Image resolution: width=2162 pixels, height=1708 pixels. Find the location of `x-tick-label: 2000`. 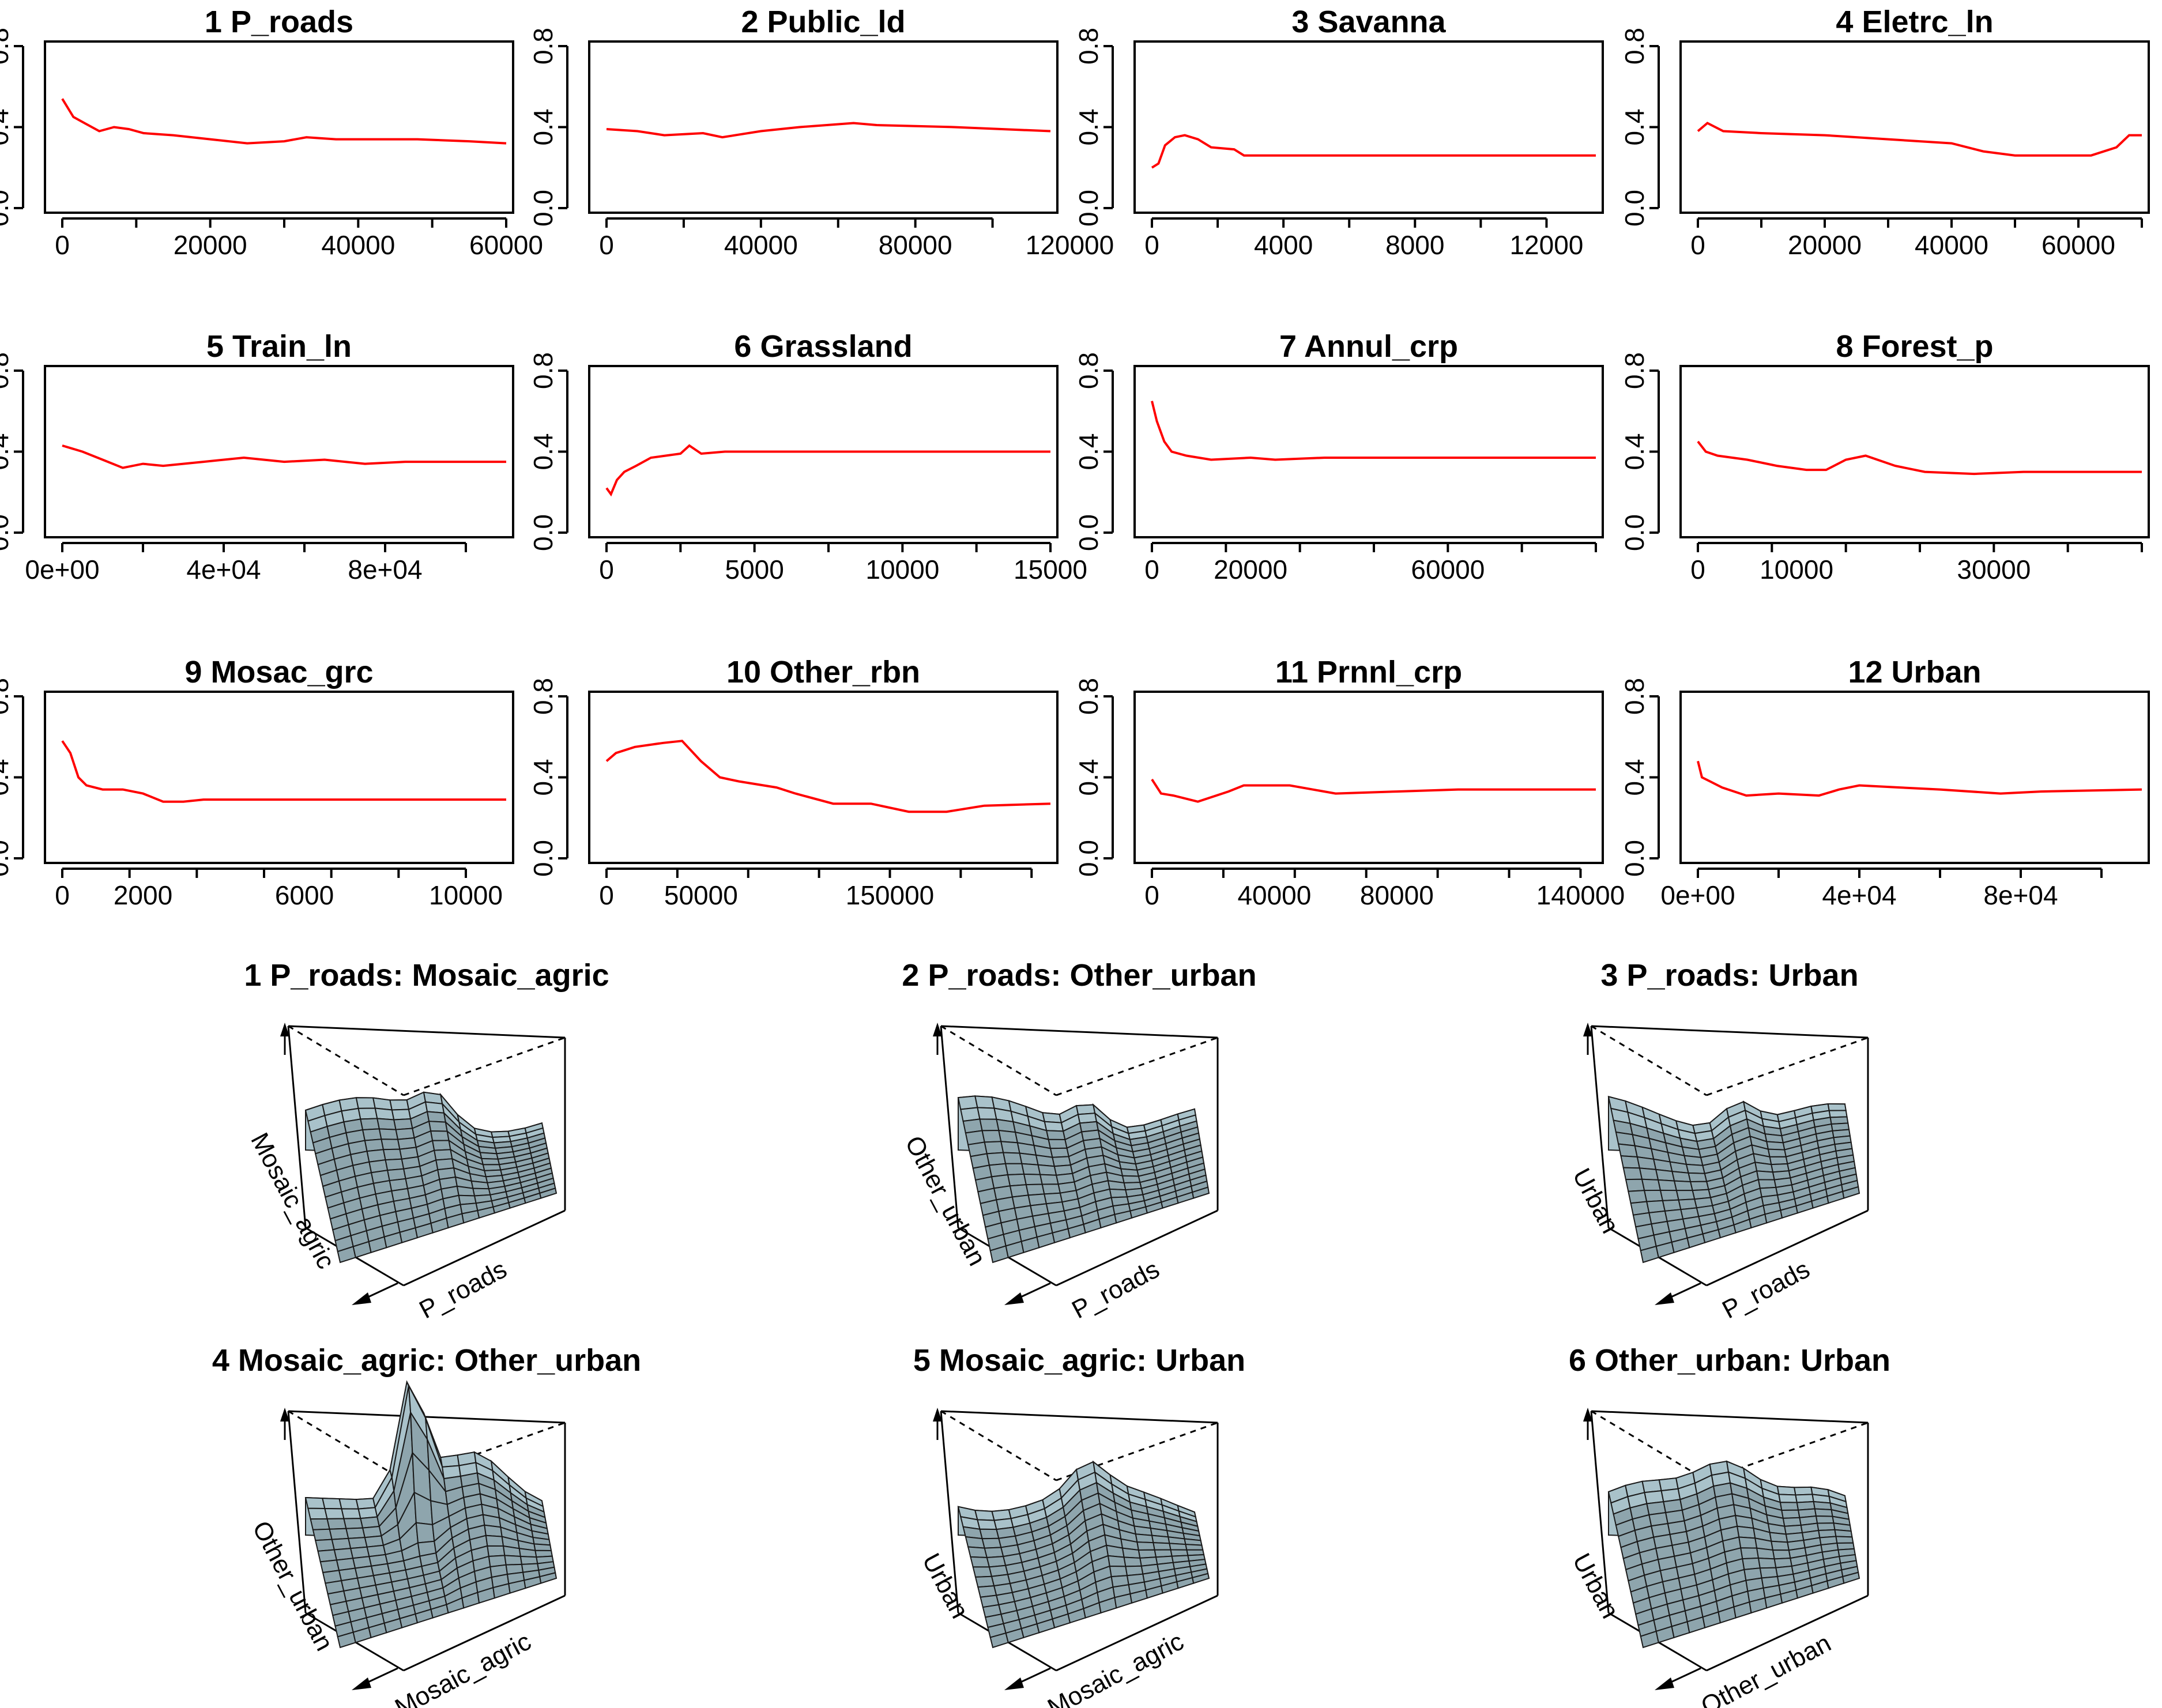

x-tick-label: 2000 is located at coordinates (143, 895).